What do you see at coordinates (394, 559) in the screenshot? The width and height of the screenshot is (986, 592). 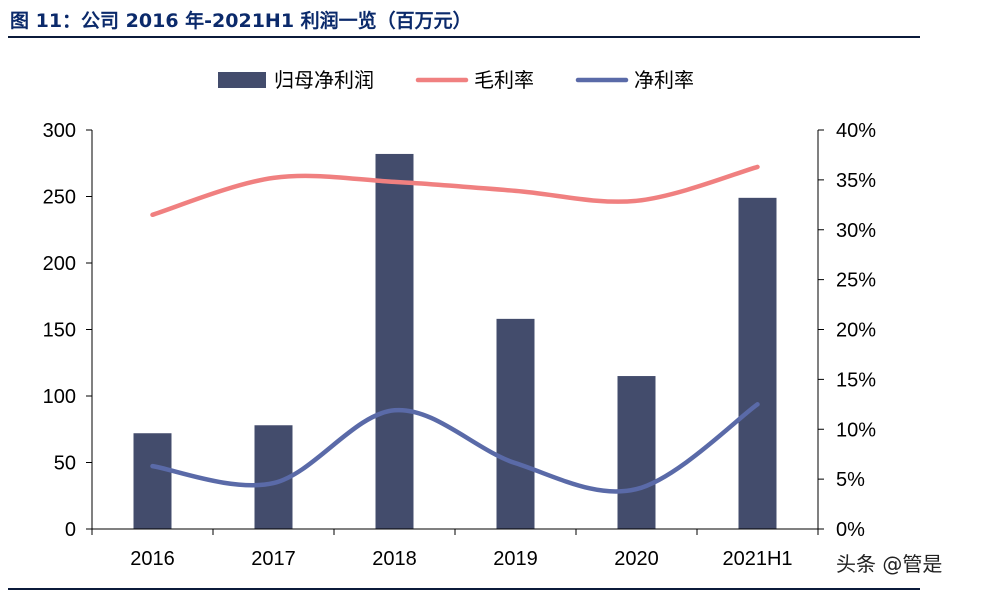 I see `x-tick-label: 2018` at bounding box center [394, 559].